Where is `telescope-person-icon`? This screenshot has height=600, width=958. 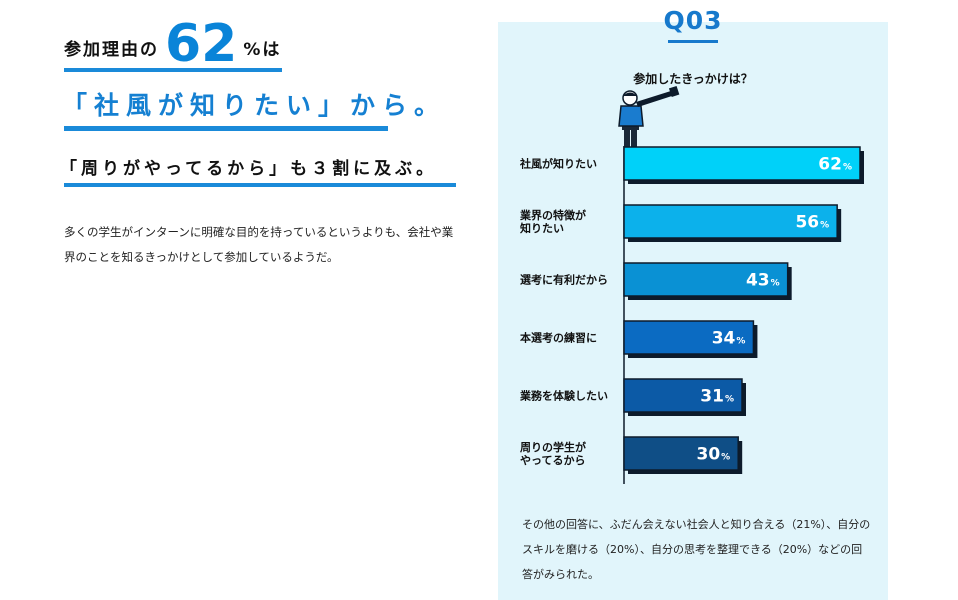
telescope-person-icon is located at coordinates (649, 116).